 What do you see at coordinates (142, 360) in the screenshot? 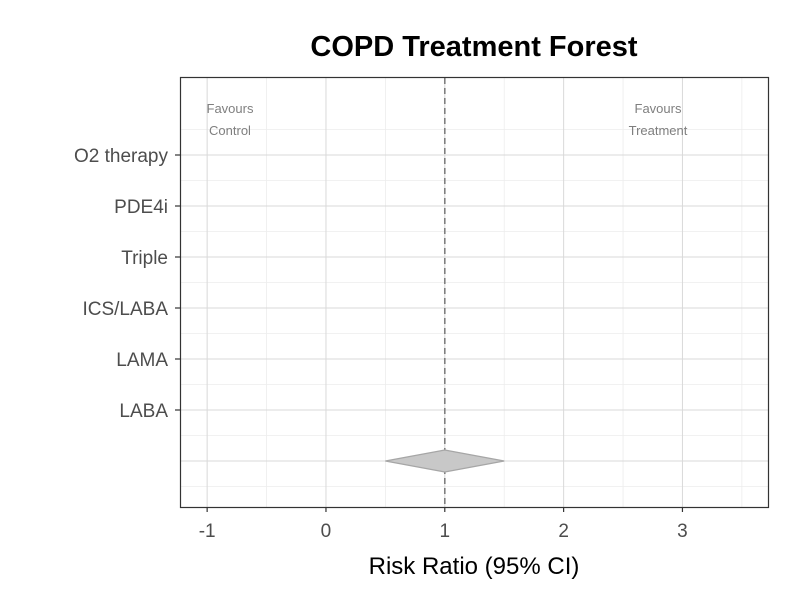
I see `y-tick-label: LAMA` at bounding box center [142, 360].